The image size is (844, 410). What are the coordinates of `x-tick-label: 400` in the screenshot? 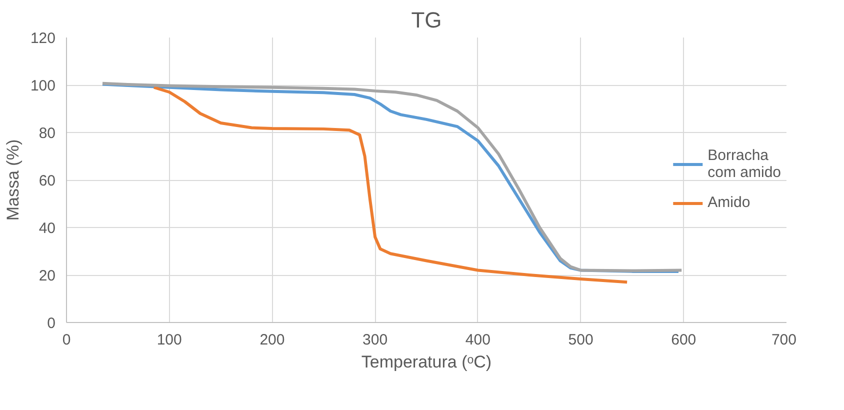 It's located at (477, 340).